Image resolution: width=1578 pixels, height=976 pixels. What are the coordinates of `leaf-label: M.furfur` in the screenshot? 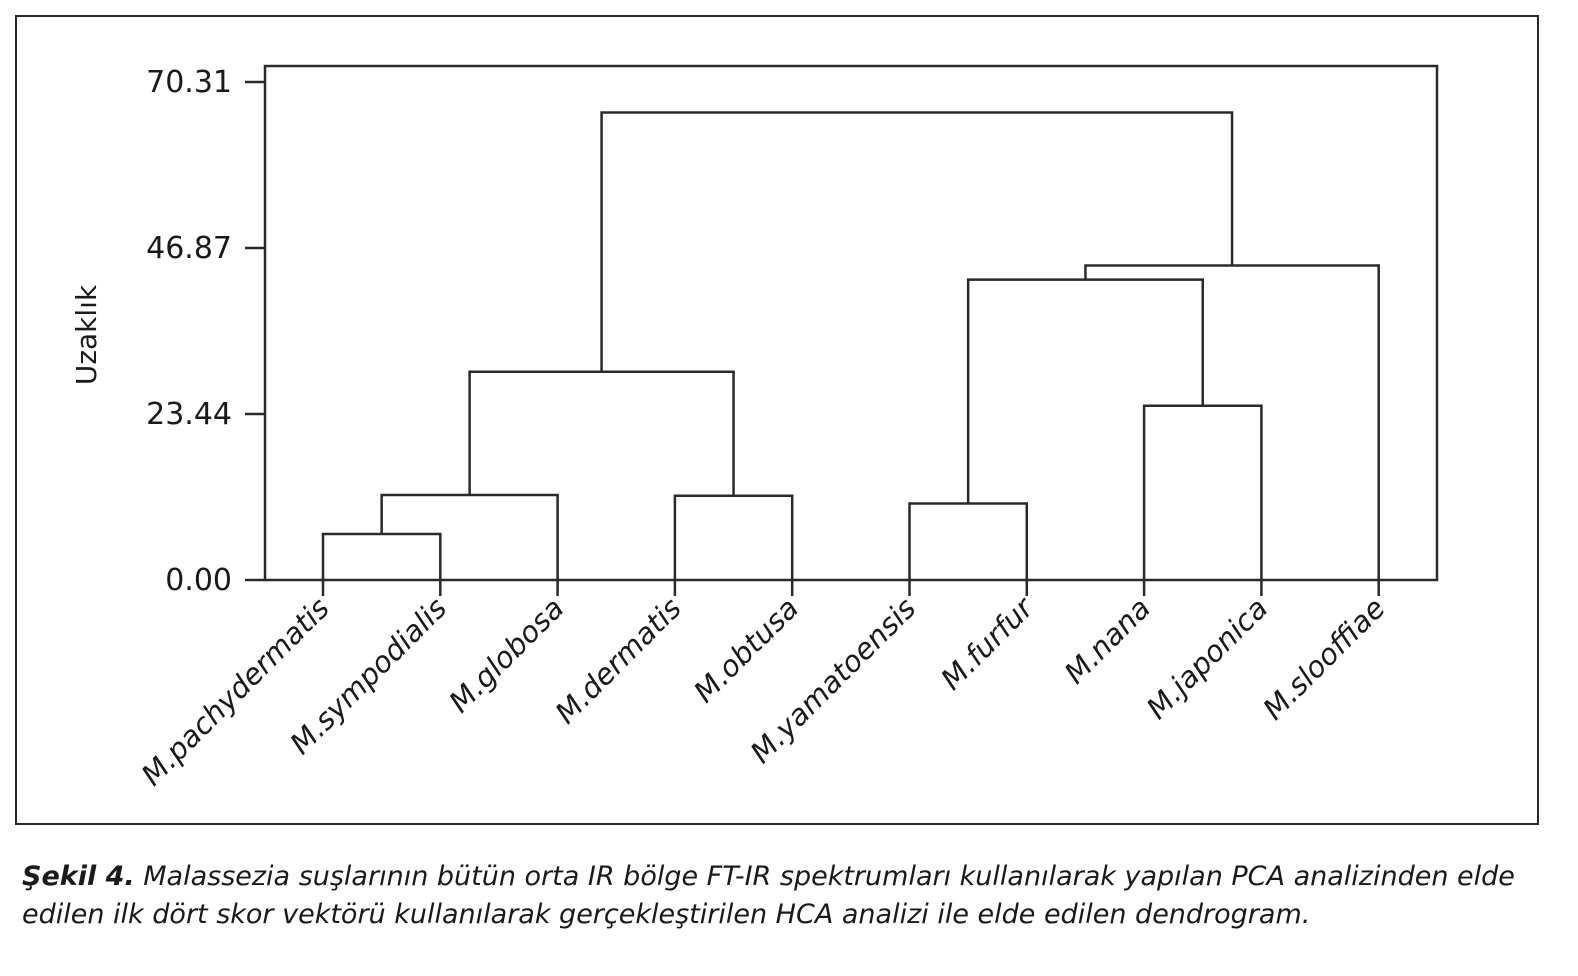 It's located at (987, 642).